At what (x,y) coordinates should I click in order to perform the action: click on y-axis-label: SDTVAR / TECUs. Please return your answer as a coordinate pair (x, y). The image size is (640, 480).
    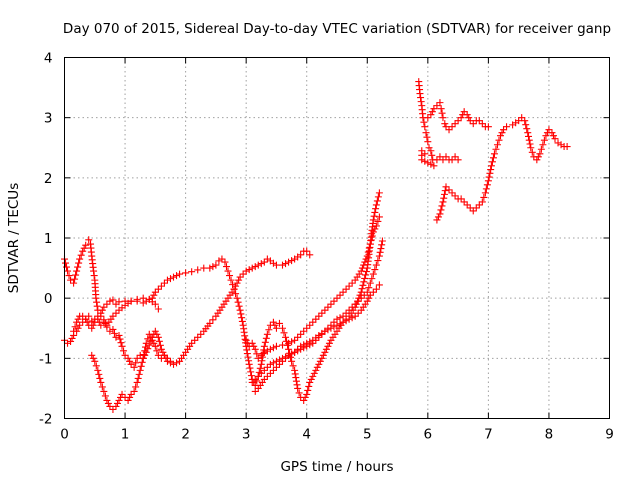
    Looking at the image, I should click on (14, 238).